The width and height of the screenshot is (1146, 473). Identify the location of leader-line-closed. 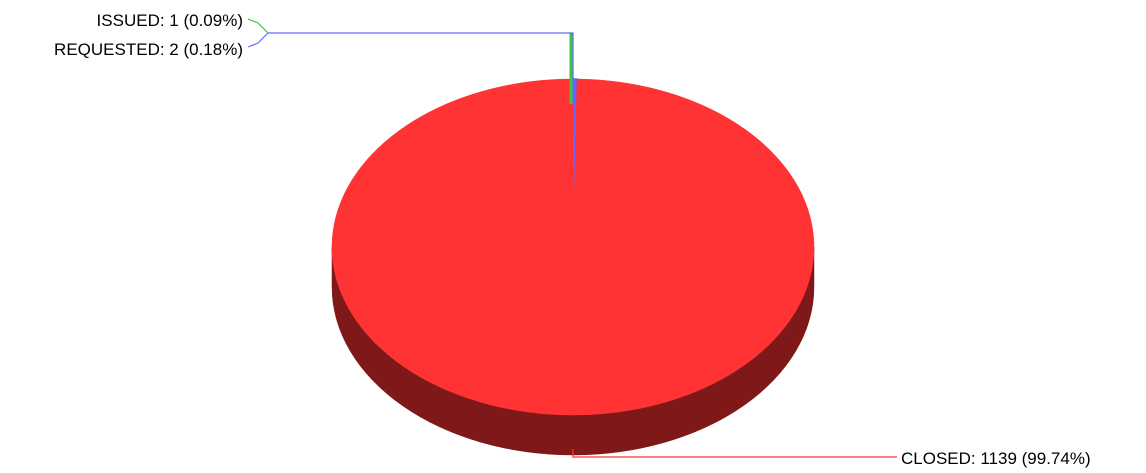
(734, 453).